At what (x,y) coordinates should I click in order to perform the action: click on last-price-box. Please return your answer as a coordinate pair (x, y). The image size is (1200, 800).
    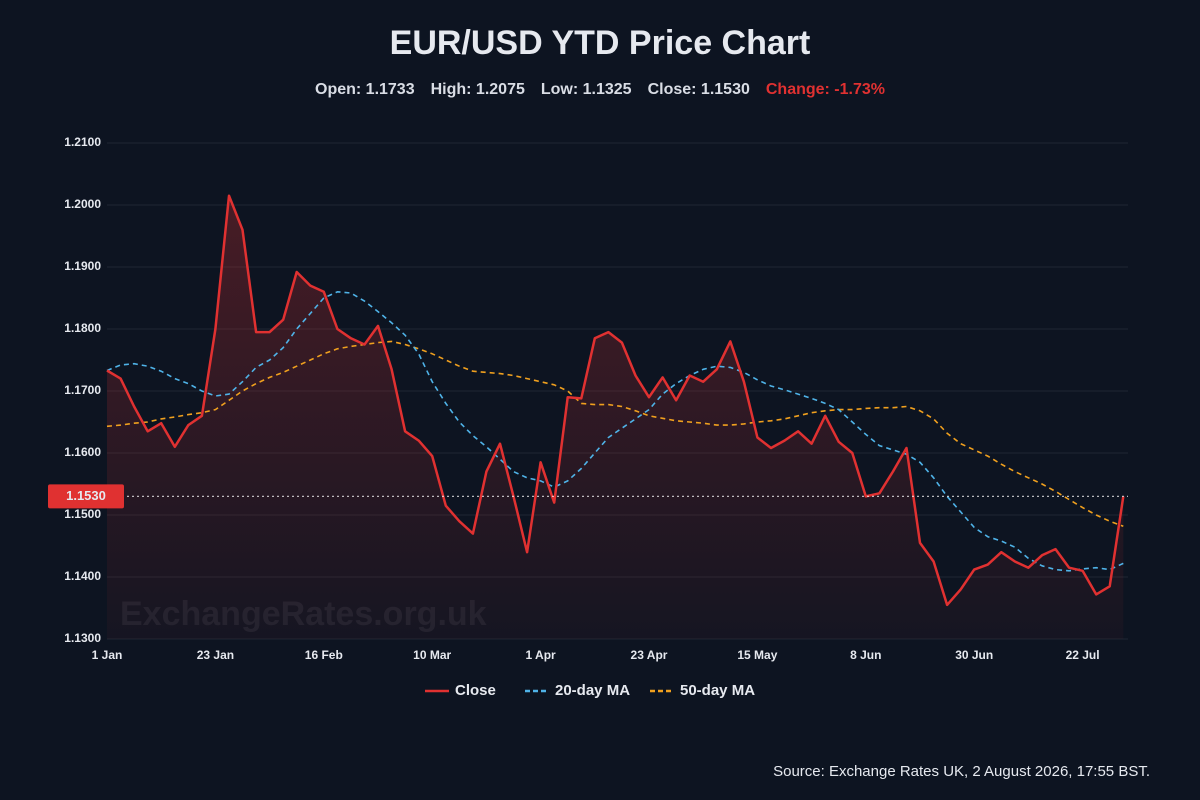
    Looking at the image, I should click on (86, 496).